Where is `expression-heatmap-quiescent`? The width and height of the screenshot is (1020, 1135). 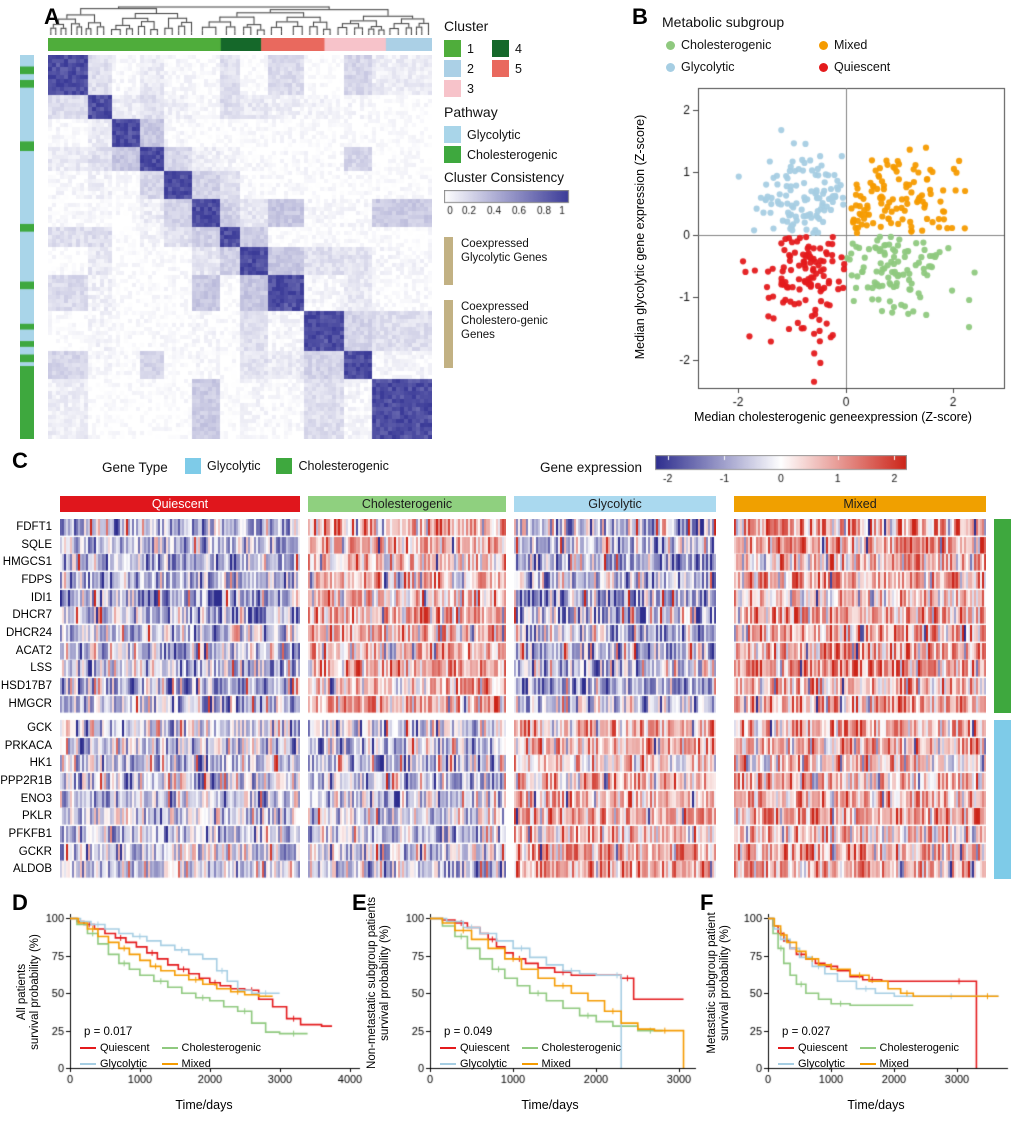
expression-heatmap-quiescent is located at coordinates (180, 699).